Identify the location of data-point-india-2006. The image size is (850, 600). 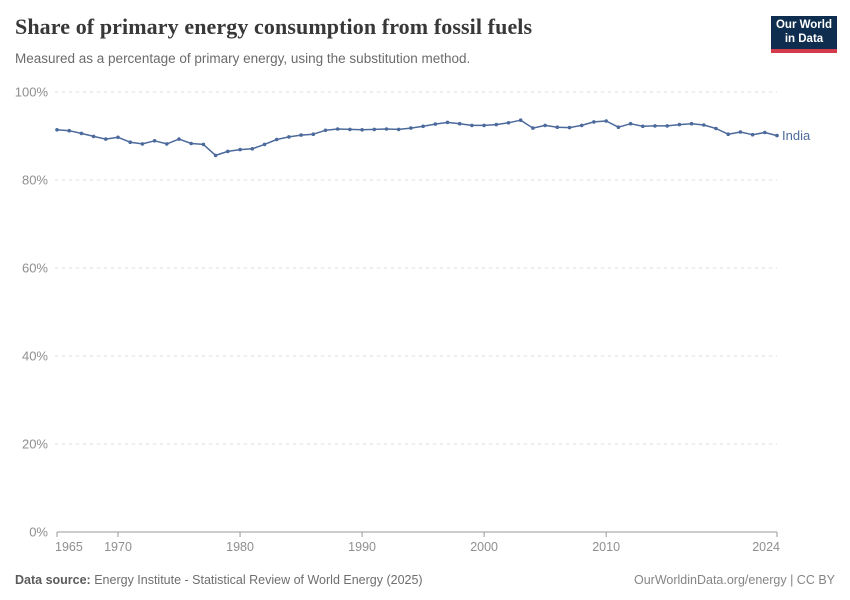
(557, 127).